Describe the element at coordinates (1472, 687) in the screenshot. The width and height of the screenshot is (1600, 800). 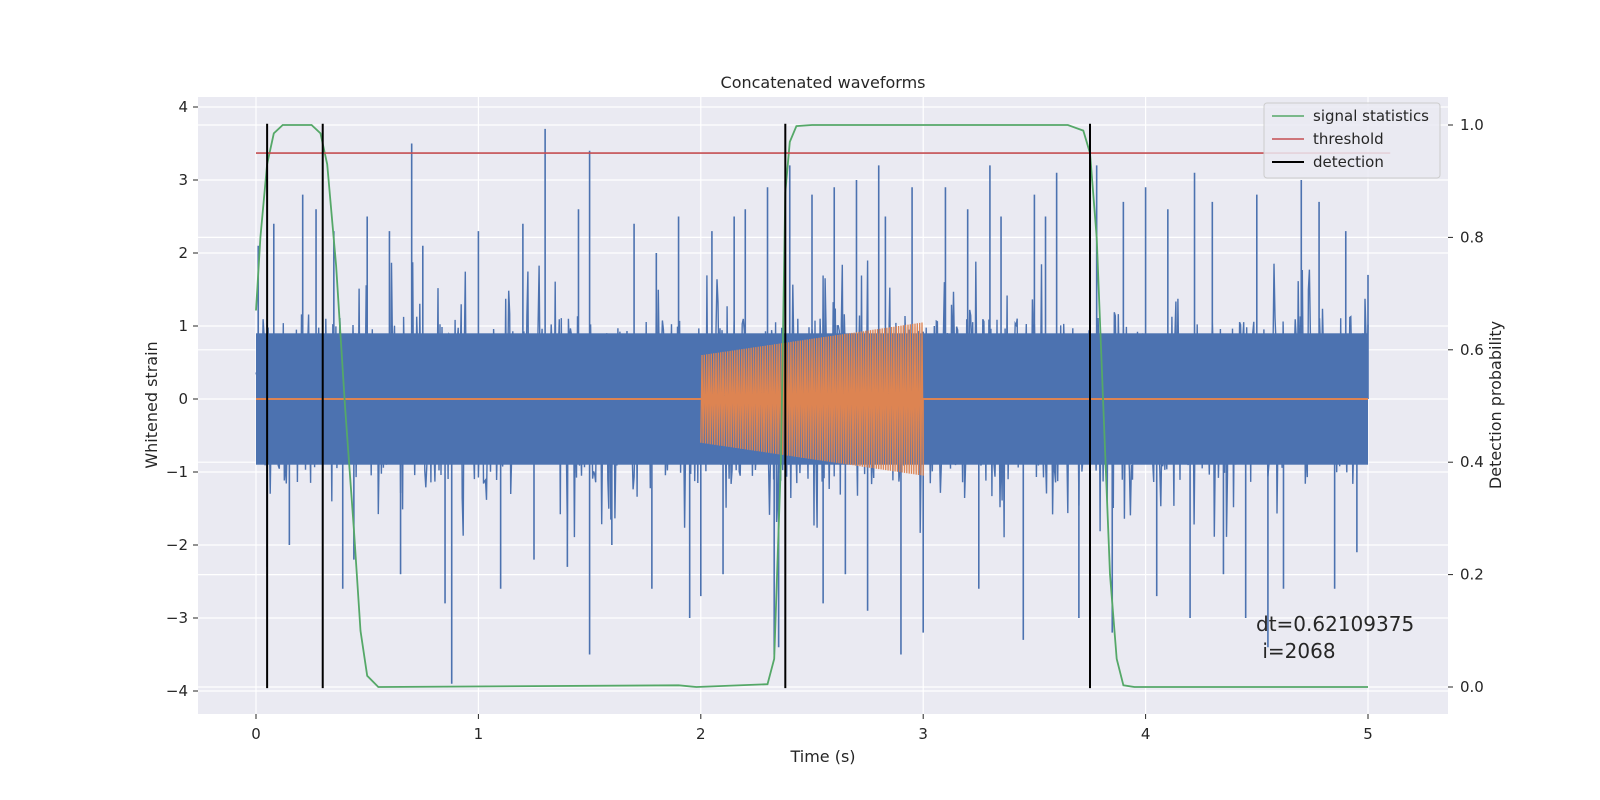
I see `y2-tick-label: 0.0` at that location.